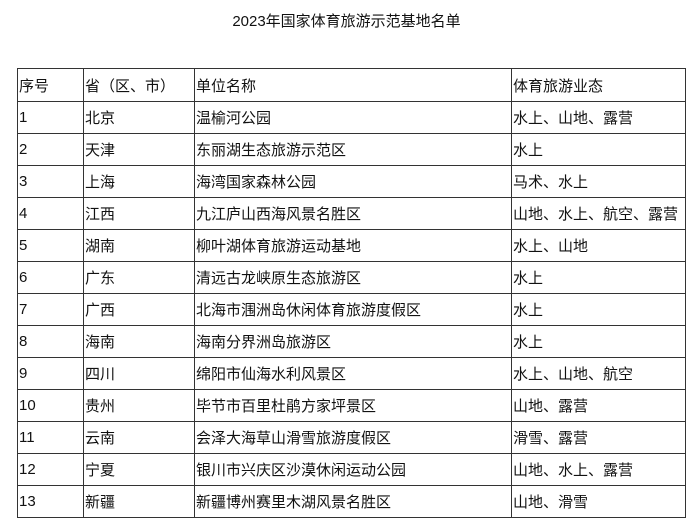  What do you see at coordinates (598, 437) in the screenshot?
I see `cell-tourism-type: 滑雪、露营` at bounding box center [598, 437].